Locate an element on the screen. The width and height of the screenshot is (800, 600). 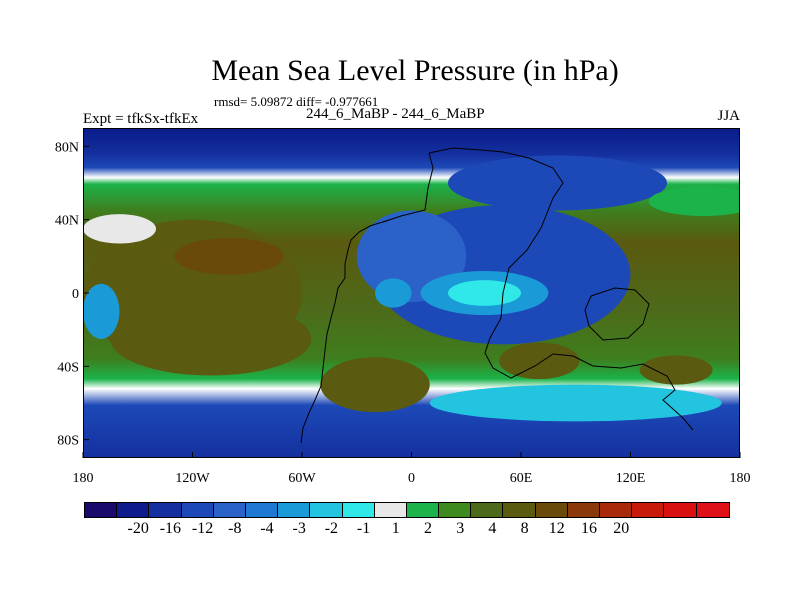
x-tick-label: 0 is located at coordinates (411, 478).